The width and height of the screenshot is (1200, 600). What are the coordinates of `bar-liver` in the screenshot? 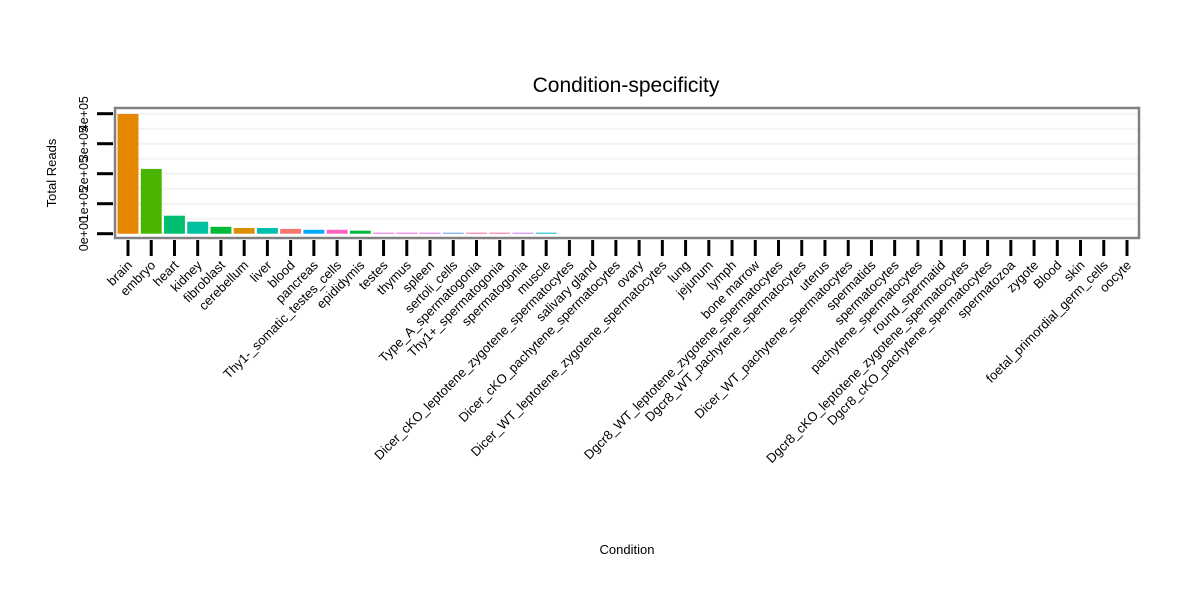 It's located at (267, 231).